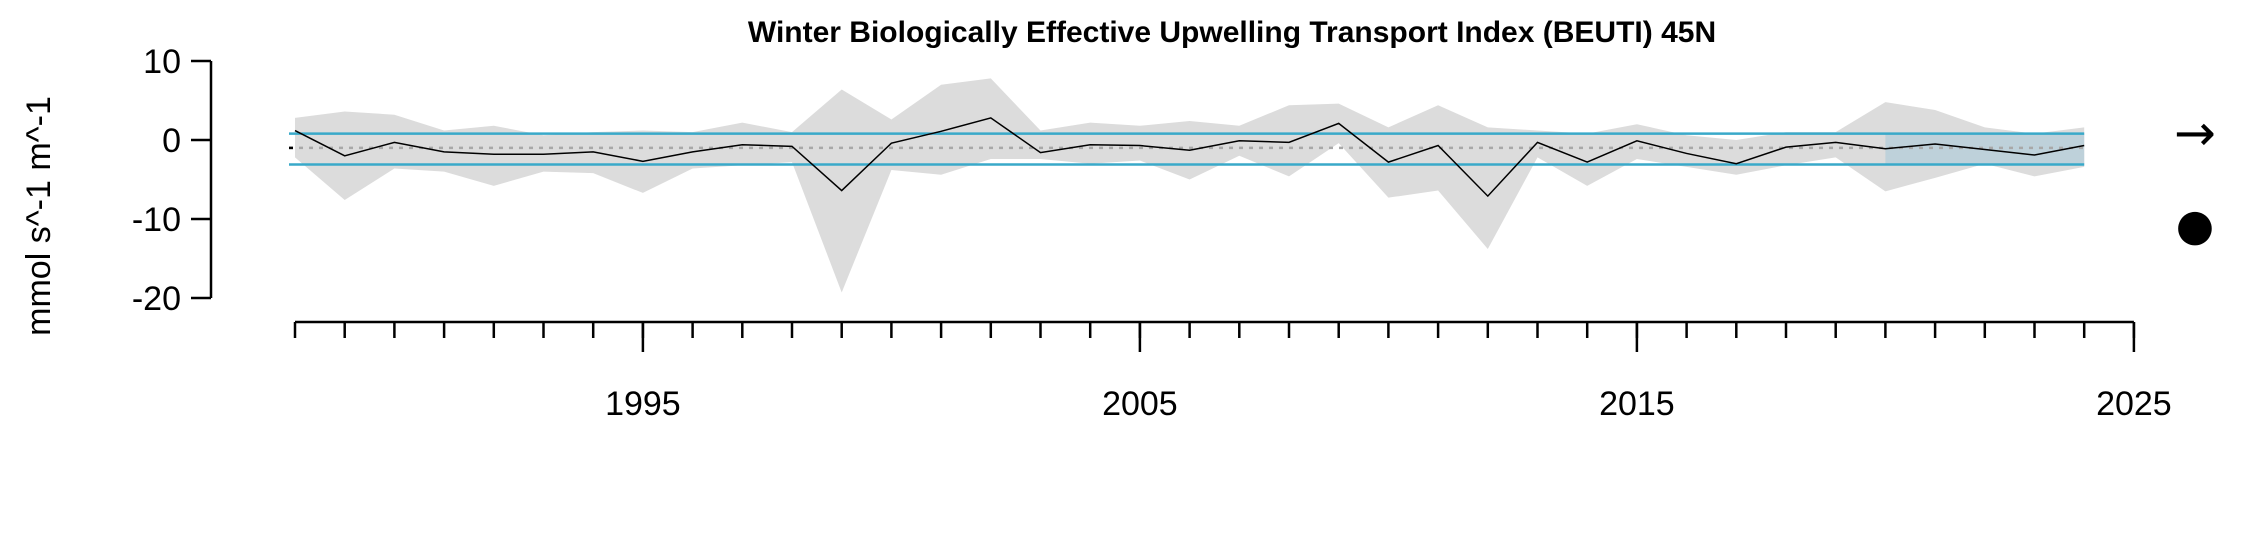 Image resolution: width=2250 pixels, height=540 pixels. What do you see at coordinates (156, 220) in the screenshot?
I see `y-tick-label: -10` at bounding box center [156, 220].